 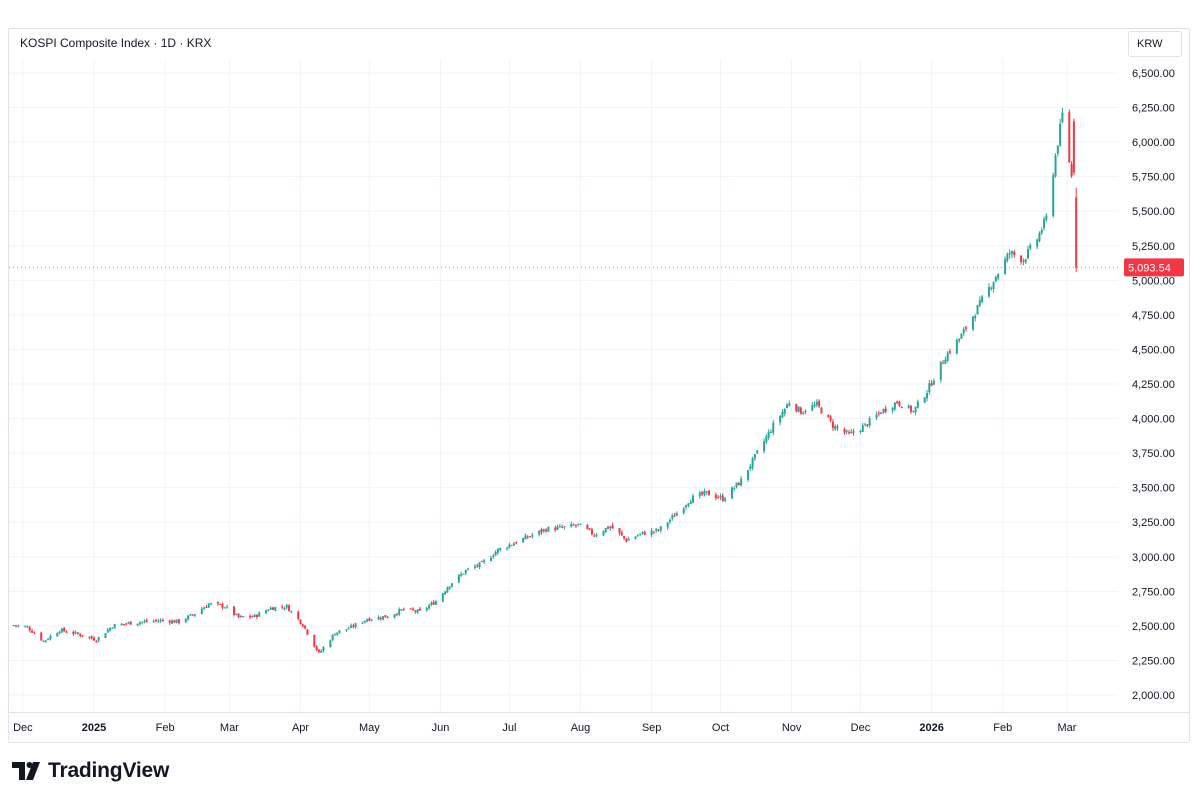 What do you see at coordinates (652, 728) in the screenshot?
I see `x-tick-label: Sep` at bounding box center [652, 728].